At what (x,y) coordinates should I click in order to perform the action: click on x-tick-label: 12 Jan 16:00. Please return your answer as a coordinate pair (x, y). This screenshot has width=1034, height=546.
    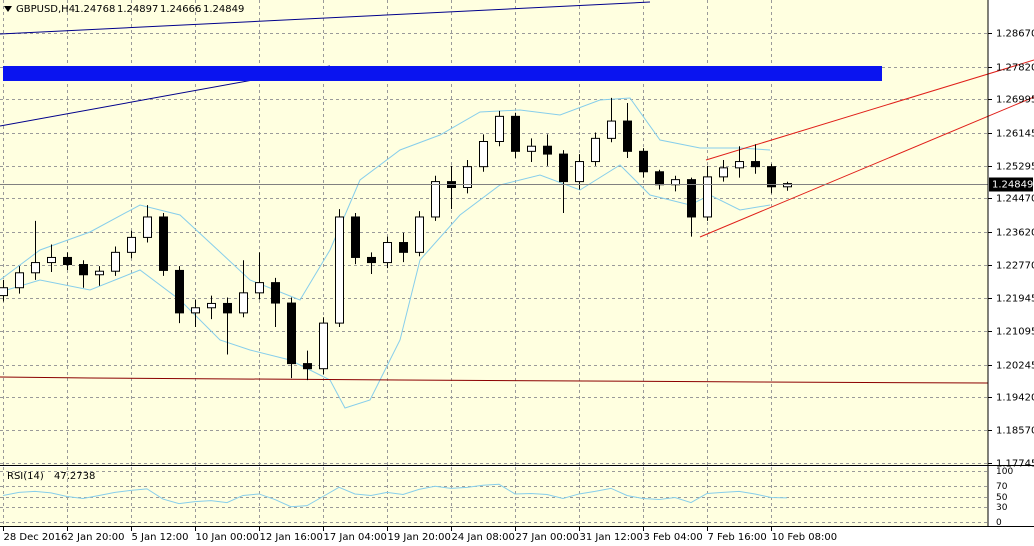
    Looking at the image, I should click on (291, 537).